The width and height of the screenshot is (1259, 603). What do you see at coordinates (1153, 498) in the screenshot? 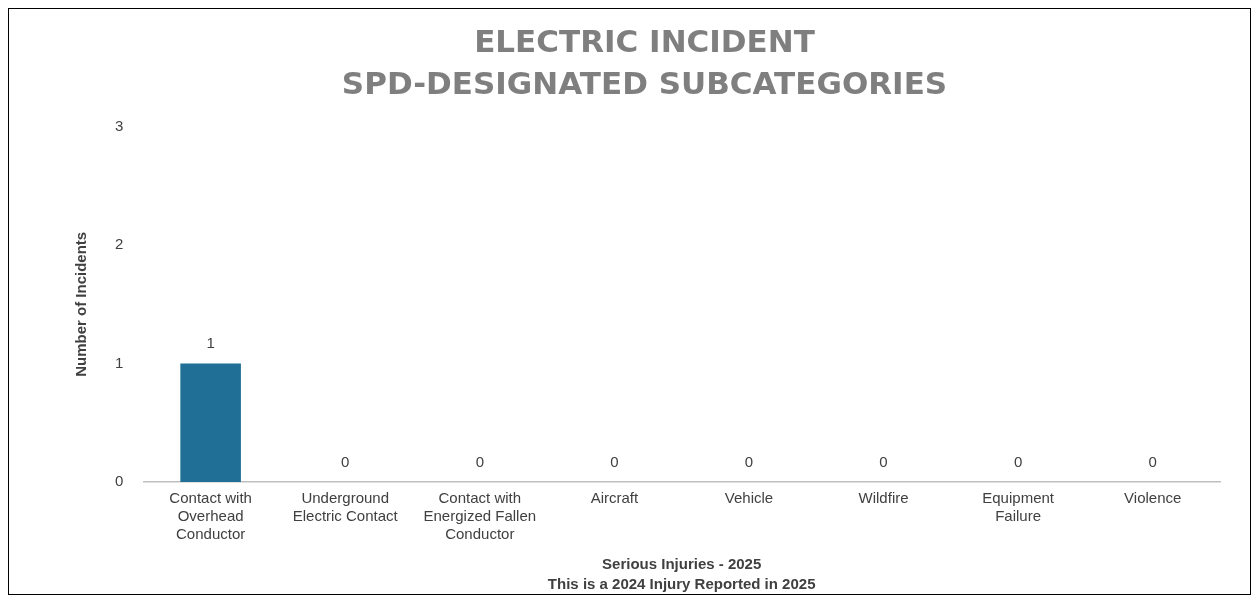
I see `x-tick-label: Violence` at bounding box center [1153, 498].